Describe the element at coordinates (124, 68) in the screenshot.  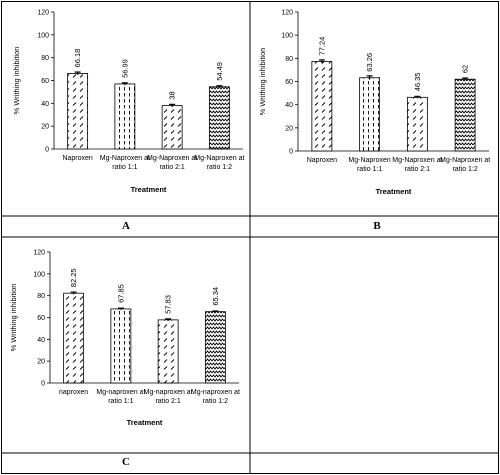
I see `data-label: 56.99` at that location.